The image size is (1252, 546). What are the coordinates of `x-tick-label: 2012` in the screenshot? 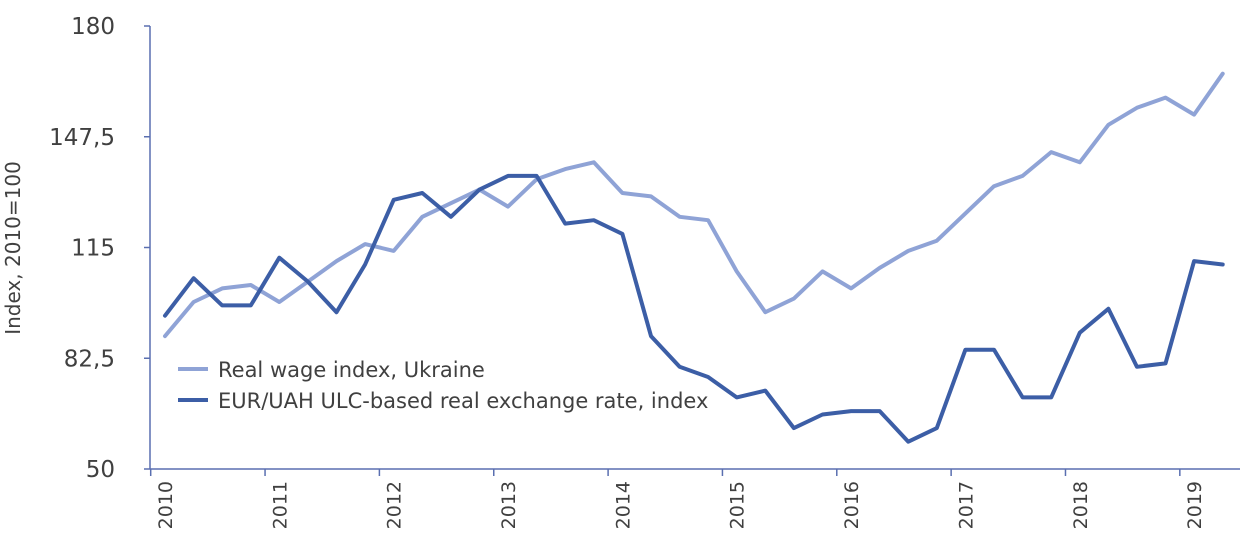 It's located at (395, 505).